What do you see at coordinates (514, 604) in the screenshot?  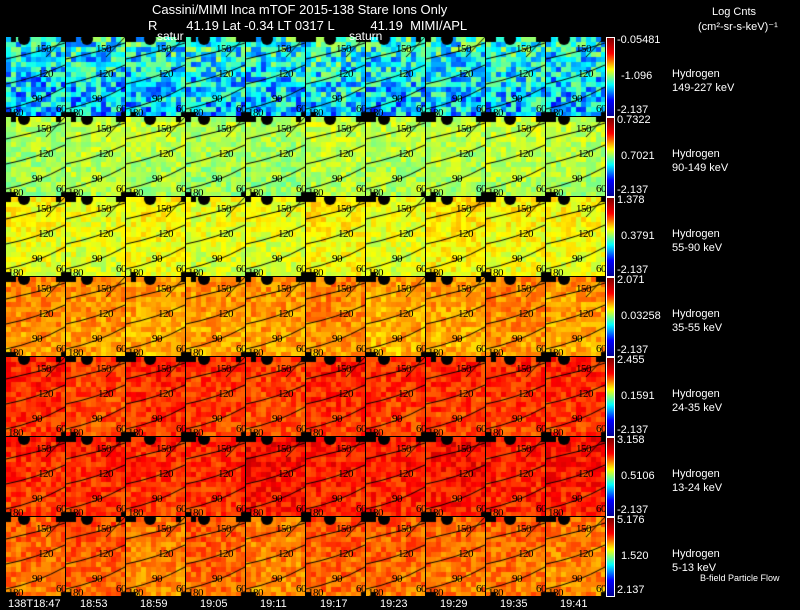 I see `time-tick-label: 19:35` at bounding box center [514, 604].